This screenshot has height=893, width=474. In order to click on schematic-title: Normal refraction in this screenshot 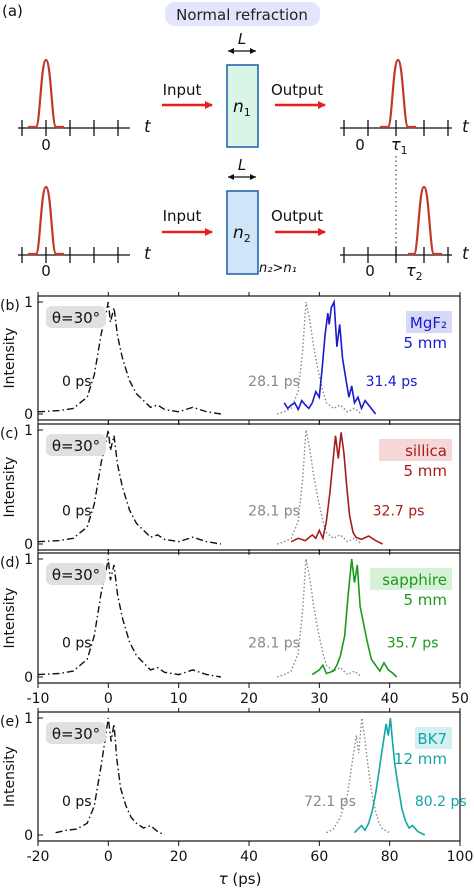, I will do `click(242, 15)`.